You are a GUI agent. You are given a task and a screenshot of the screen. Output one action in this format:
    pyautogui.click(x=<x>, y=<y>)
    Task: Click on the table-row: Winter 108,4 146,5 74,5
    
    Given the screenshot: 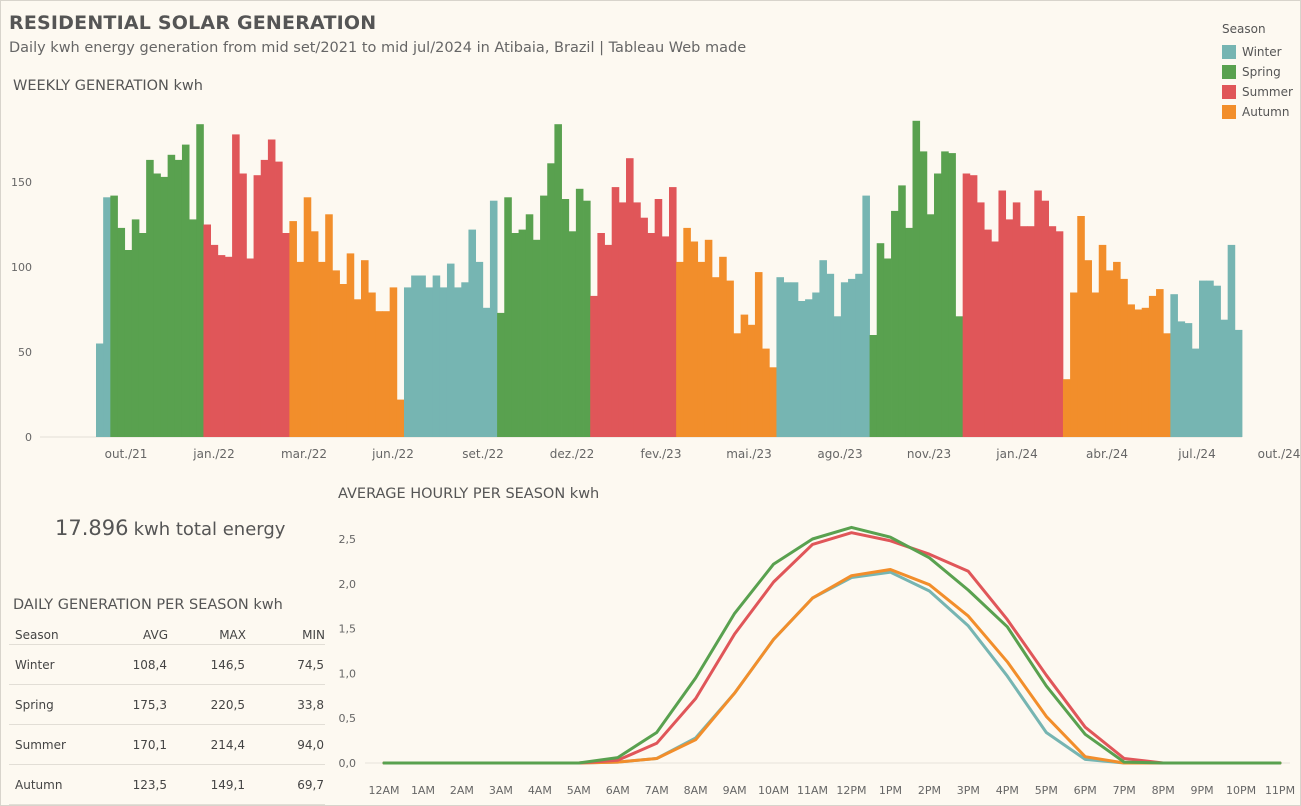 What is the action you would take?
    pyautogui.click(x=167, y=664)
    